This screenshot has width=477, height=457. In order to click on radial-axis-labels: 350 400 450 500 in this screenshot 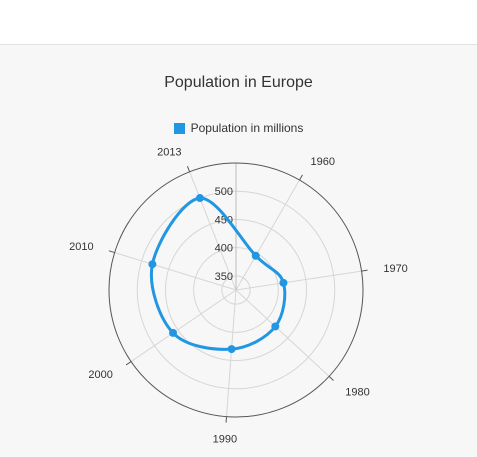, I will do `click(224, 234)`.